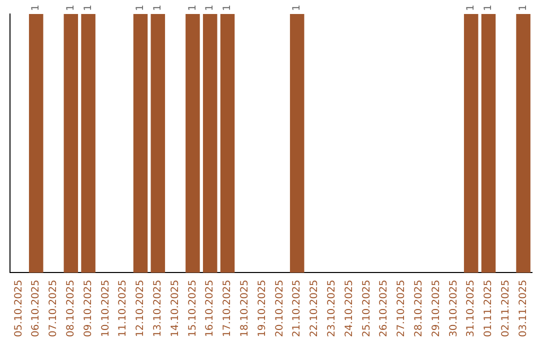  What do you see at coordinates (54, 309) in the screenshot?
I see `x-tick-label: 07.10.2025` at bounding box center [54, 309].